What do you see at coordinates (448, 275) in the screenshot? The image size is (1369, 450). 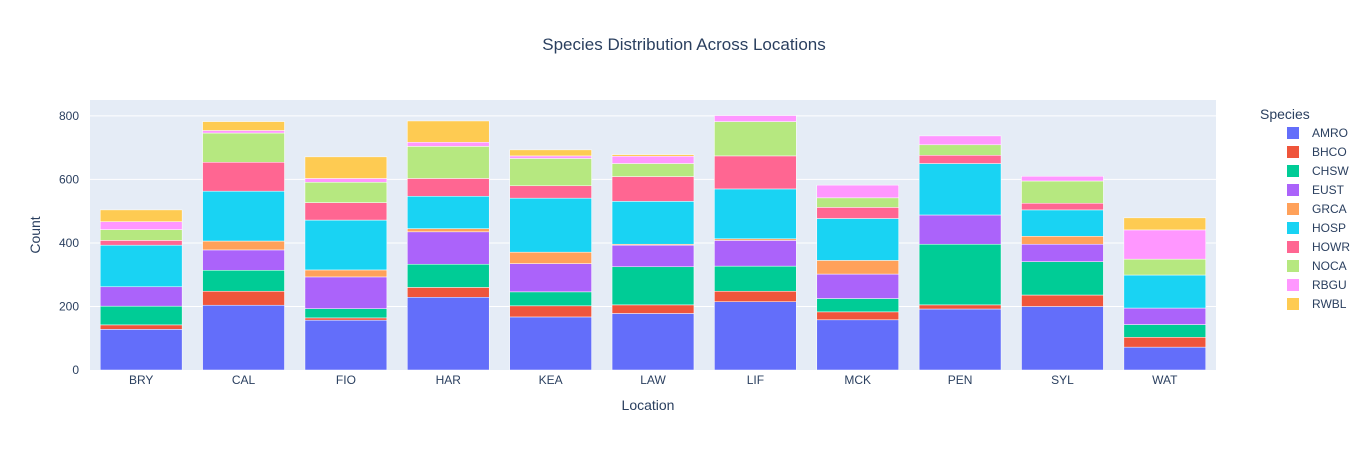 I see `bar-segment-chsw-har` at bounding box center [448, 275].